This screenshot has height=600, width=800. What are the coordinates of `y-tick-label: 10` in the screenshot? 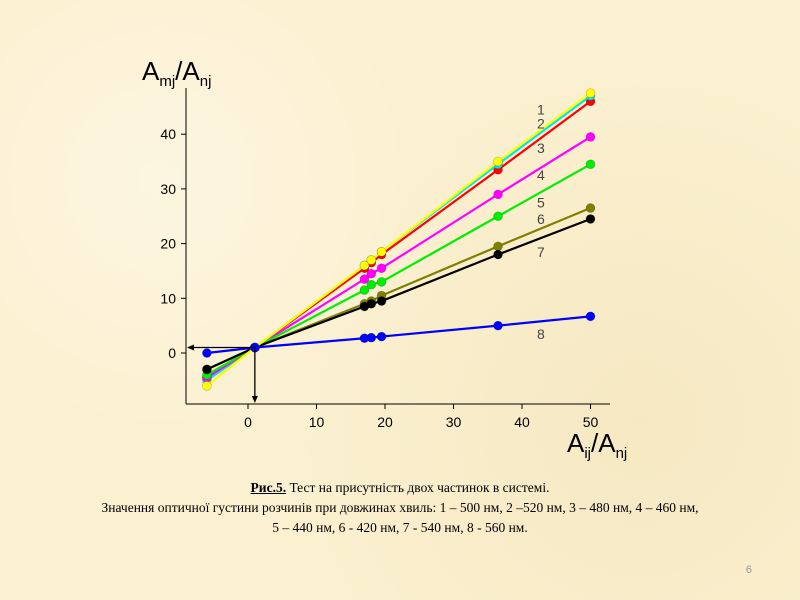 It's located at (168, 298).